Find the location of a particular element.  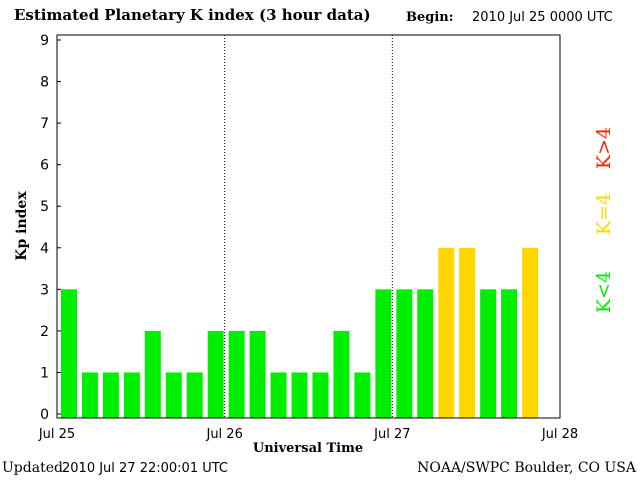

y-tick-label: 1 is located at coordinates (44, 373).